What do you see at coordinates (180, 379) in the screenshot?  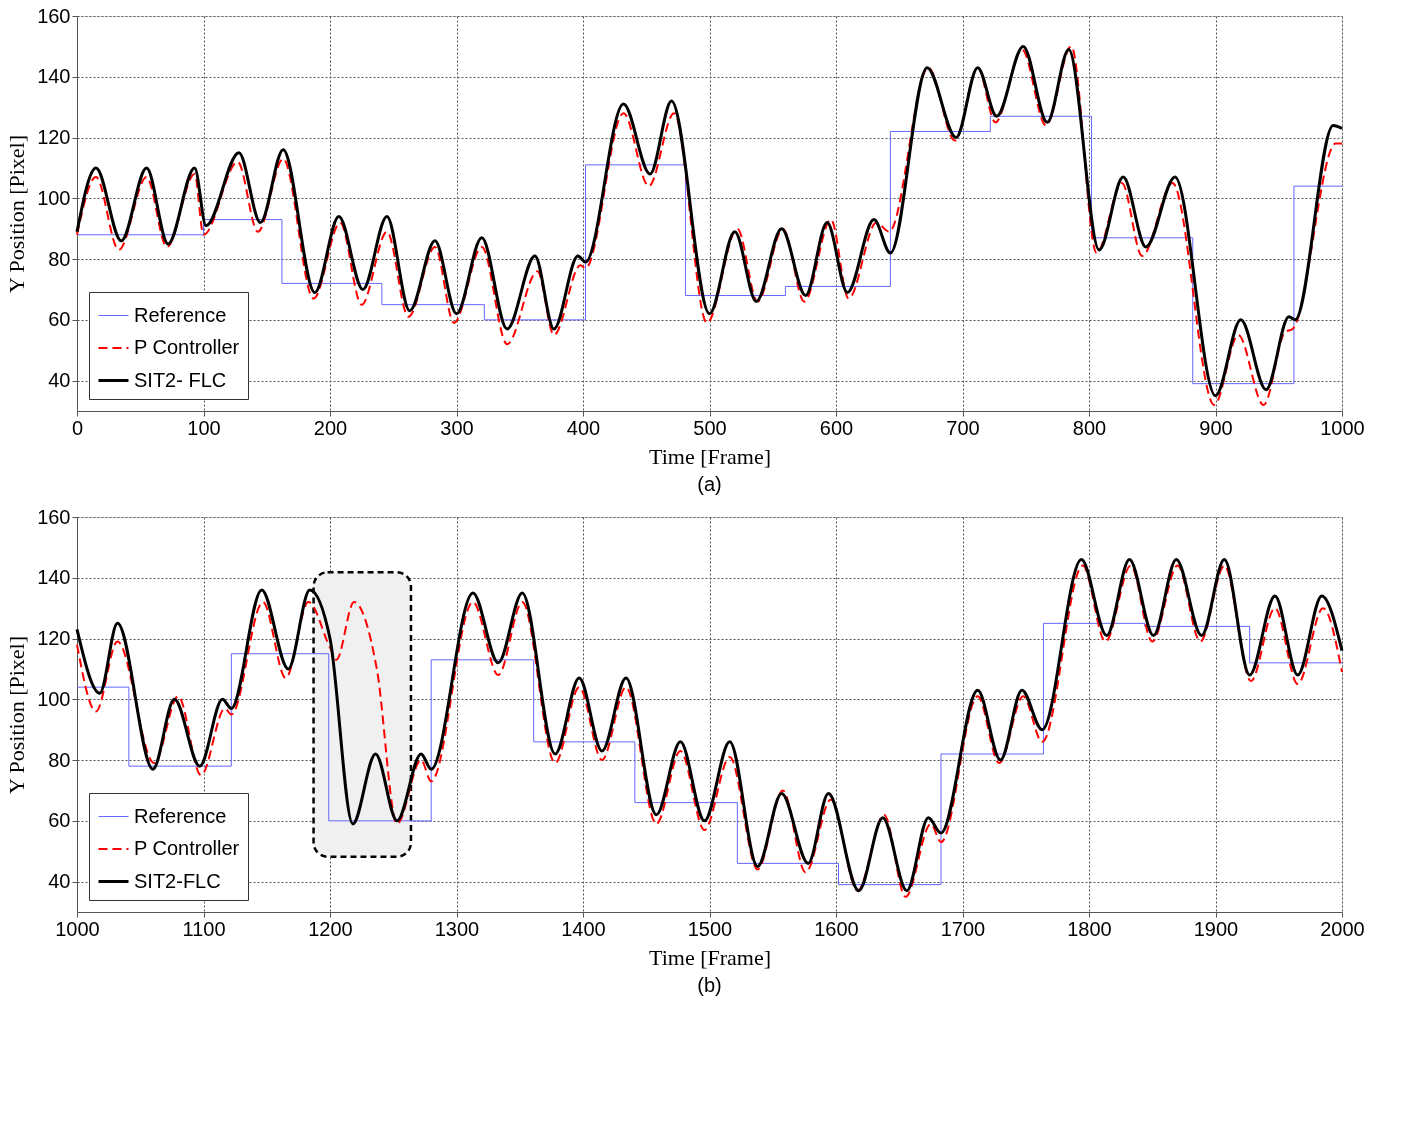 I see `legend-label: SIT2- FLC` at bounding box center [180, 379].